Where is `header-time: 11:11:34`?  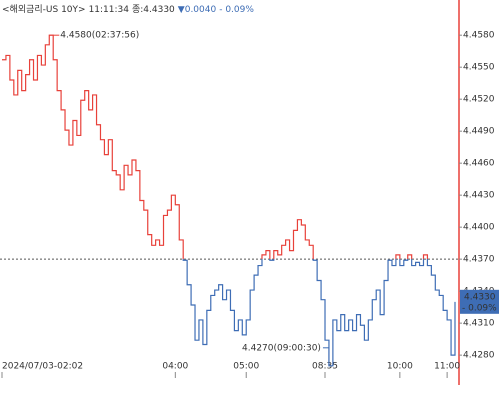 header-time: 11:11:34 is located at coordinates (109, 10).